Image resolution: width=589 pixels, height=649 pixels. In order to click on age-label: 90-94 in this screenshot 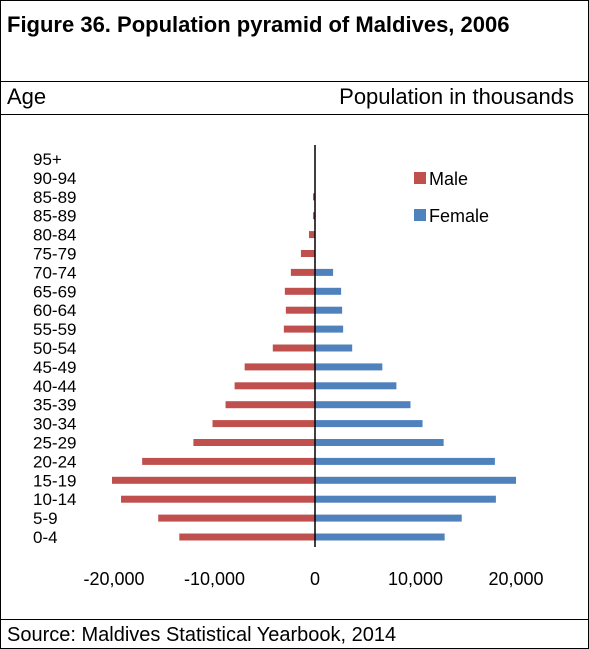, I will do `click(54, 178)`.